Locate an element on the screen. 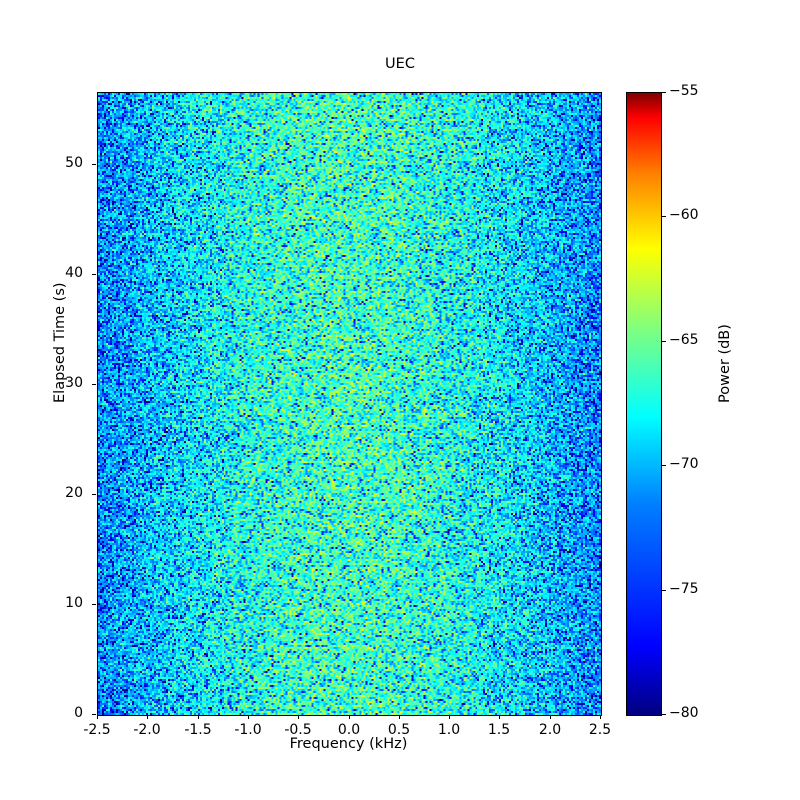 This screenshot has width=800, height=800. colorbar-tick-label: −70 is located at coordinates (684, 464).